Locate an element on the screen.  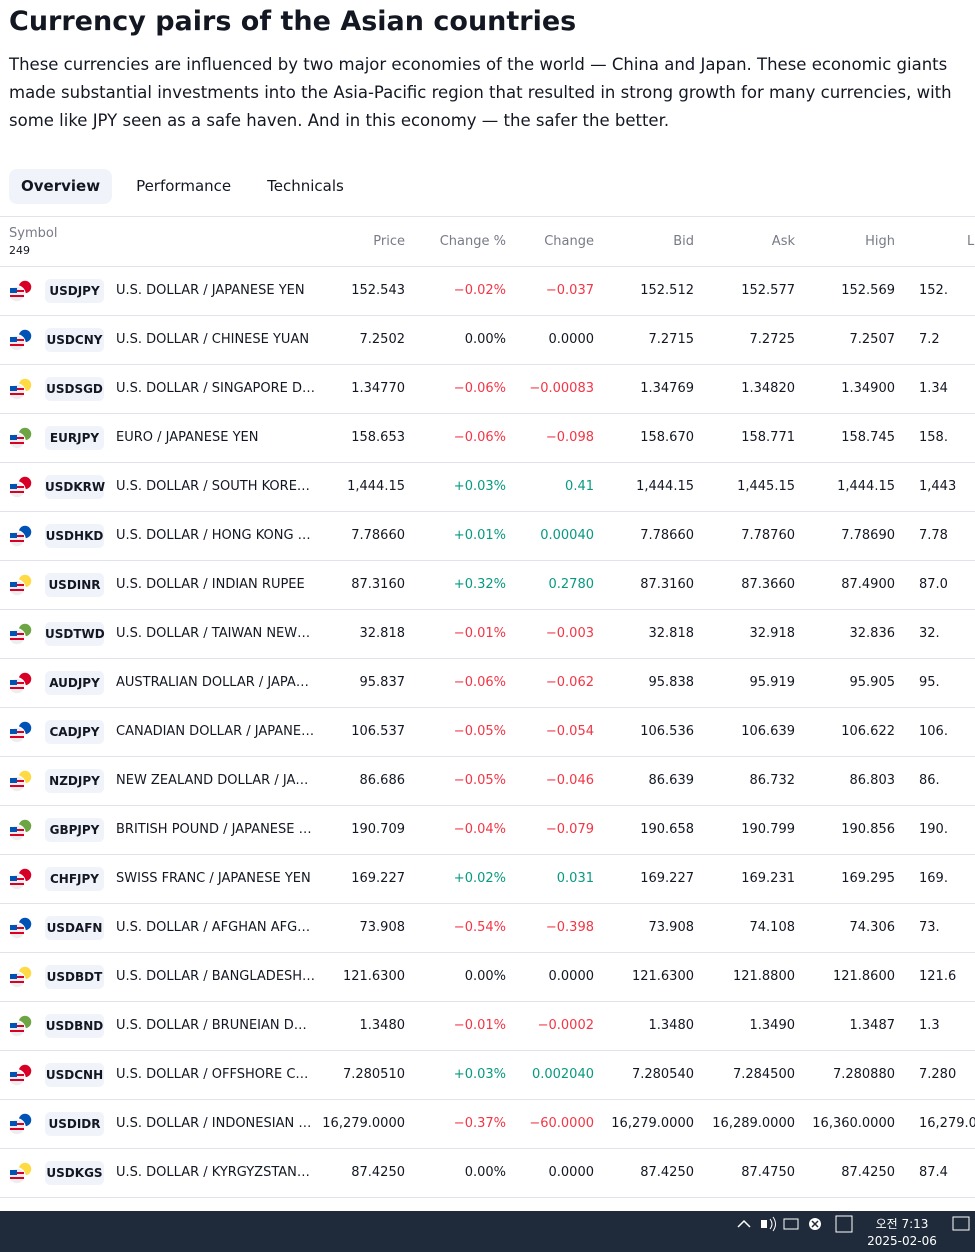
symbol-badge: CADJPY is located at coordinates (74, 732).